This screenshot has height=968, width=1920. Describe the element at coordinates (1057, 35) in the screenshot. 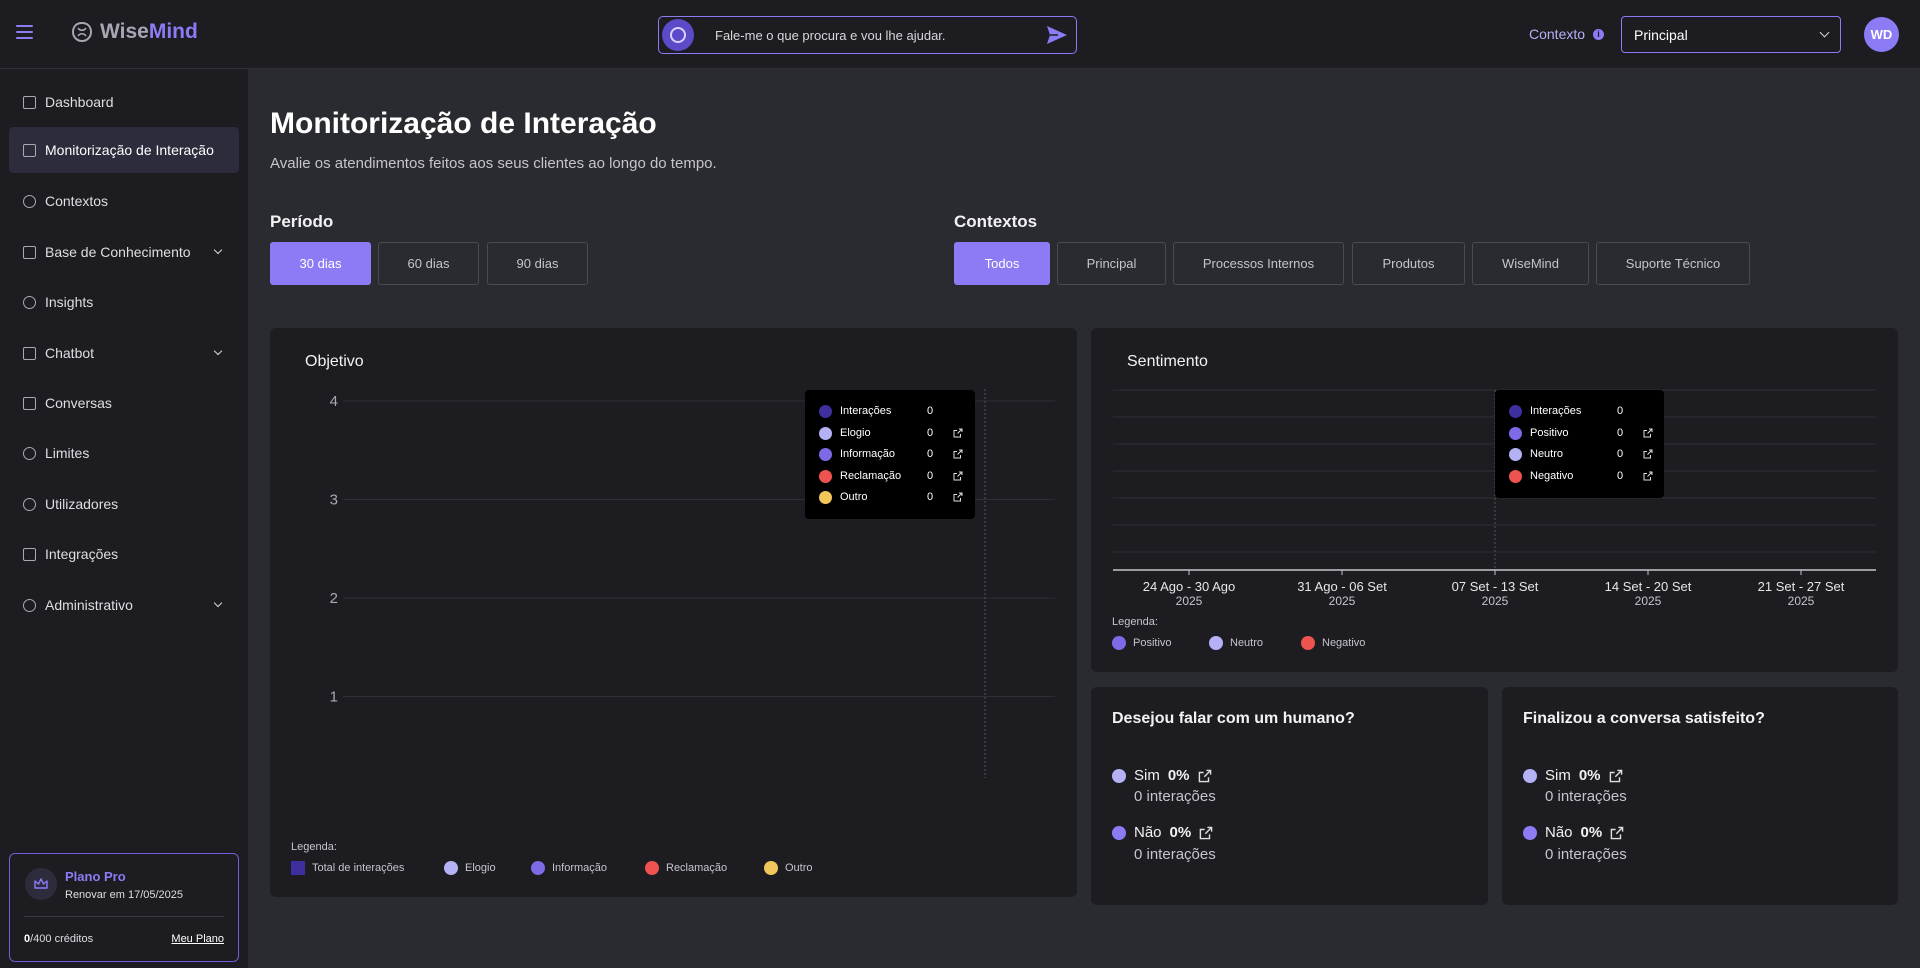

I see `send-icon` at that location.